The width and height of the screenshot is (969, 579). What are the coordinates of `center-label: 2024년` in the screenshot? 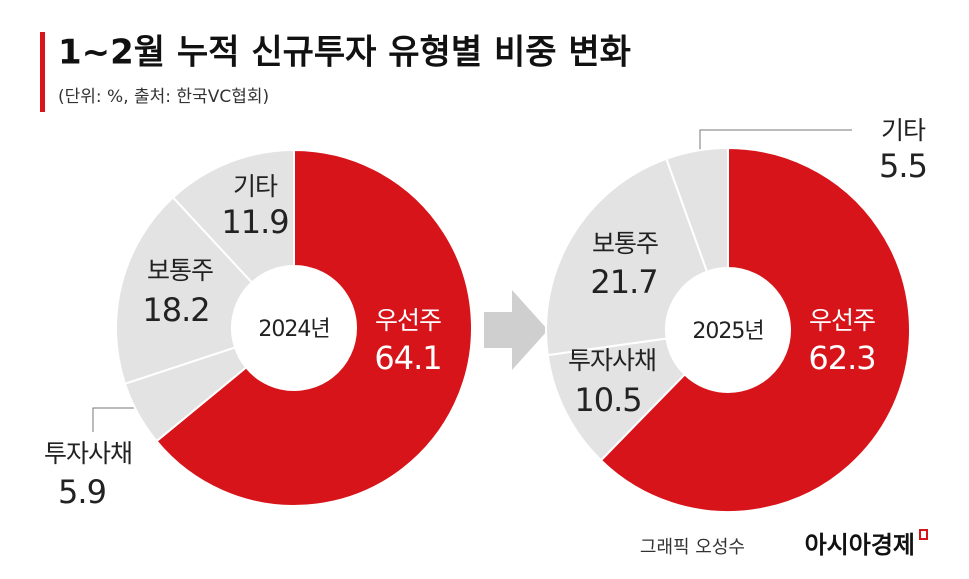 It's located at (293, 329).